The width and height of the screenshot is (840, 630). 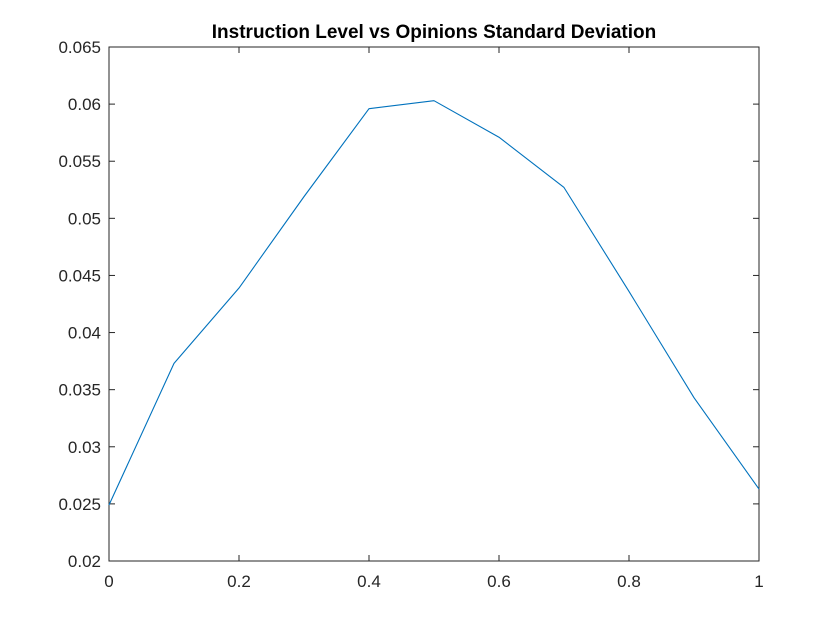 I want to click on y-tick-label: 0.04, so click(x=84, y=333).